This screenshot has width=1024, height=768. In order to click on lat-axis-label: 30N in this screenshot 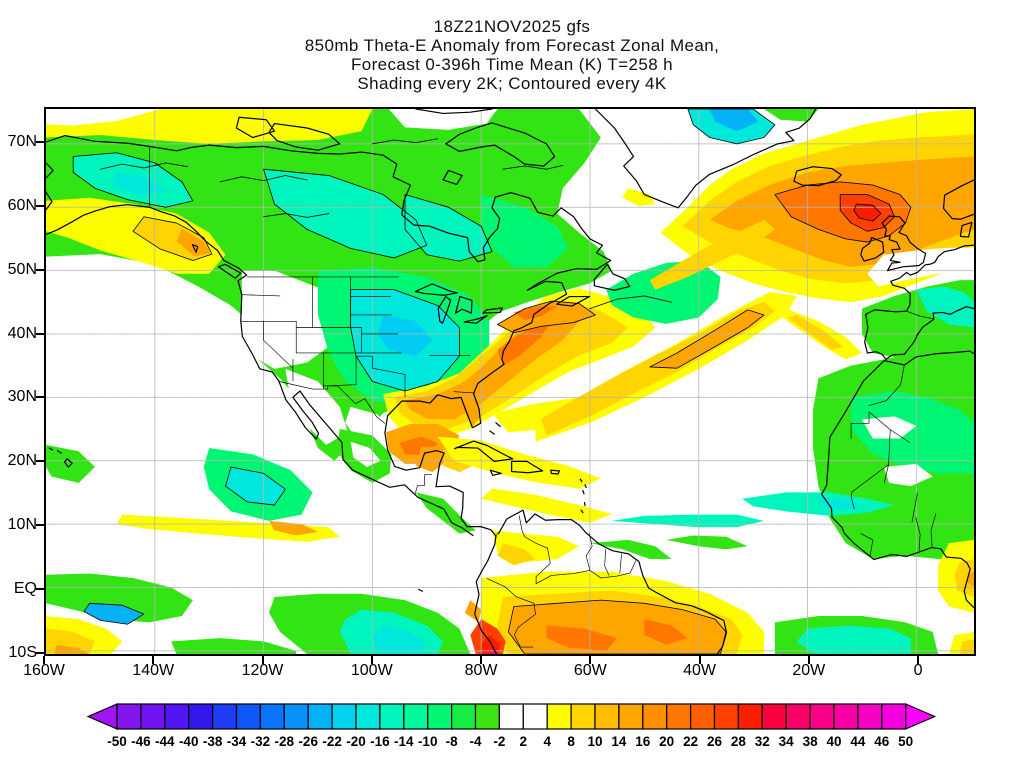, I will do `click(22, 397)`.